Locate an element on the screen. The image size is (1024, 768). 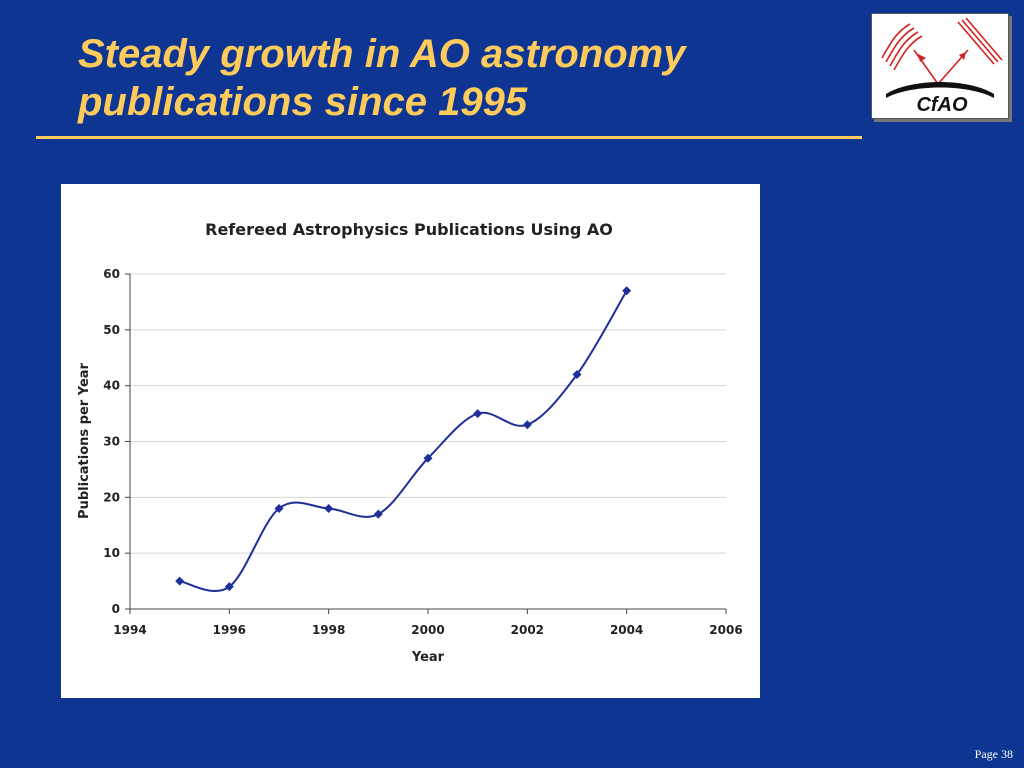
x-axis-label: Year is located at coordinates (428, 657).